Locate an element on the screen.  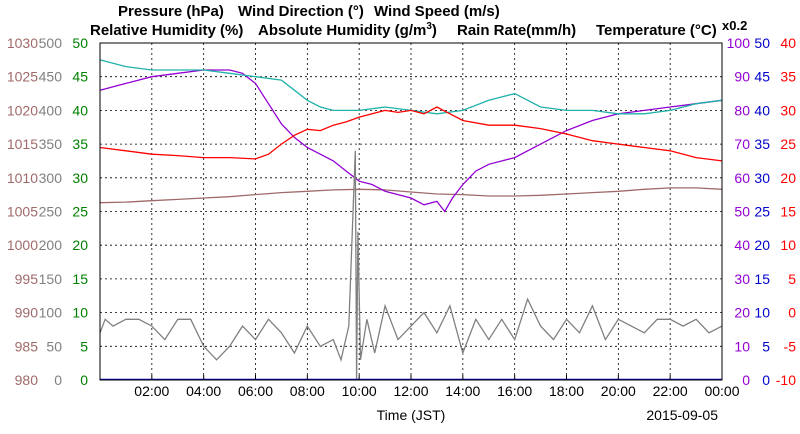
x-tick-label: 06:00 is located at coordinates (255, 391).